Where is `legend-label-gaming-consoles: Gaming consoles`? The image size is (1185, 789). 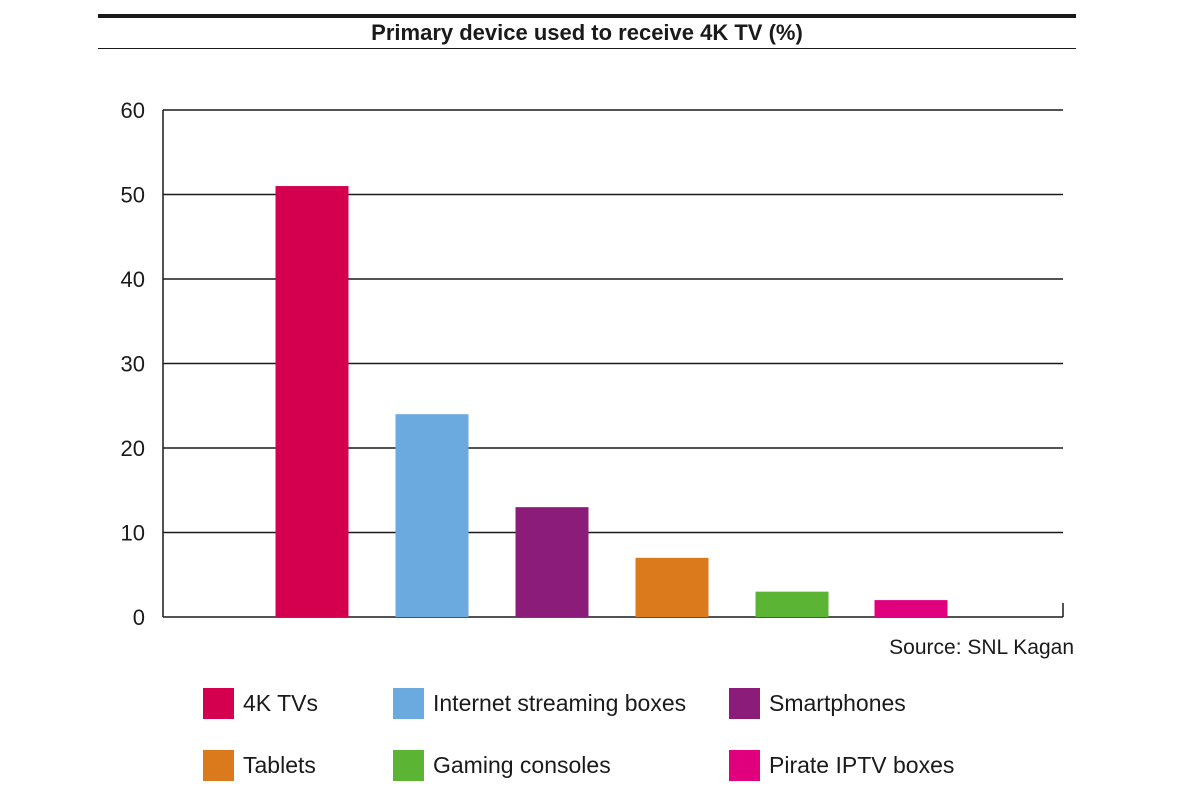
legend-label-gaming-consoles: Gaming consoles is located at coordinates (522, 765).